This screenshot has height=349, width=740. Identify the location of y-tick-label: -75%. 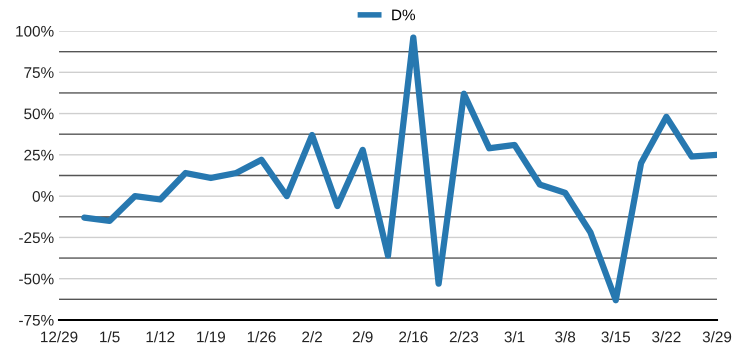
(36, 320).